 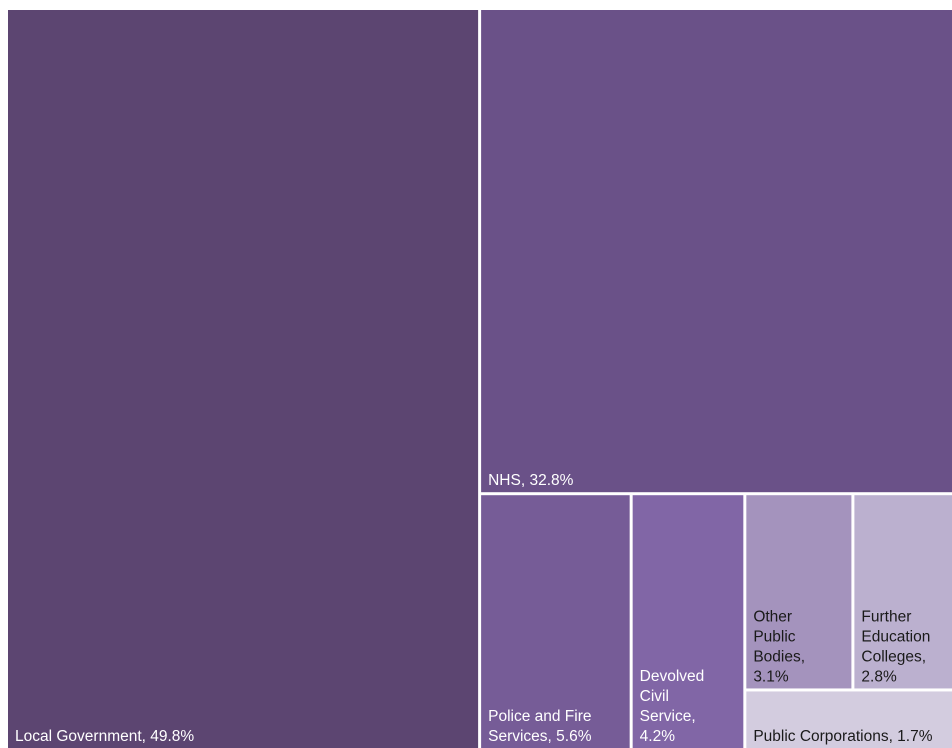 I want to click on tile-label-public-corporations: Public Corporations, 1.7%, so click(x=842, y=736).